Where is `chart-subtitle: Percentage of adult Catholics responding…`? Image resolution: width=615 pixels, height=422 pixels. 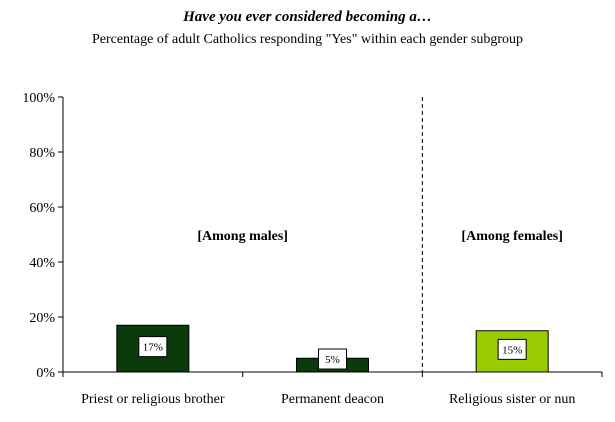
chart-subtitle: Percentage of adult Catholics responding… is located at coordinates (307, 39).